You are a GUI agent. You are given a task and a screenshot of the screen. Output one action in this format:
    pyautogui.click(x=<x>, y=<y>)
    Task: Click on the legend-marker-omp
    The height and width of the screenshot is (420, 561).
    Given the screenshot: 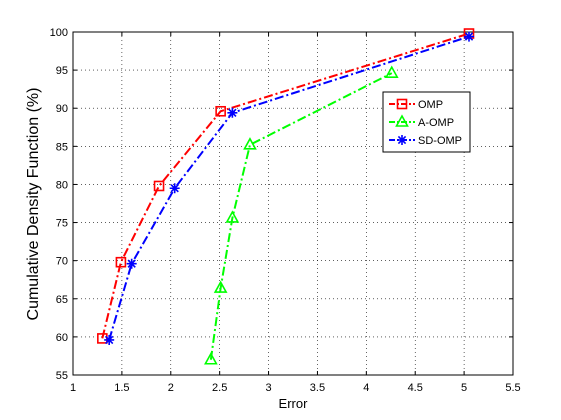 What is the action you would take?
    pyautogui.click(x=402, y=104)
    